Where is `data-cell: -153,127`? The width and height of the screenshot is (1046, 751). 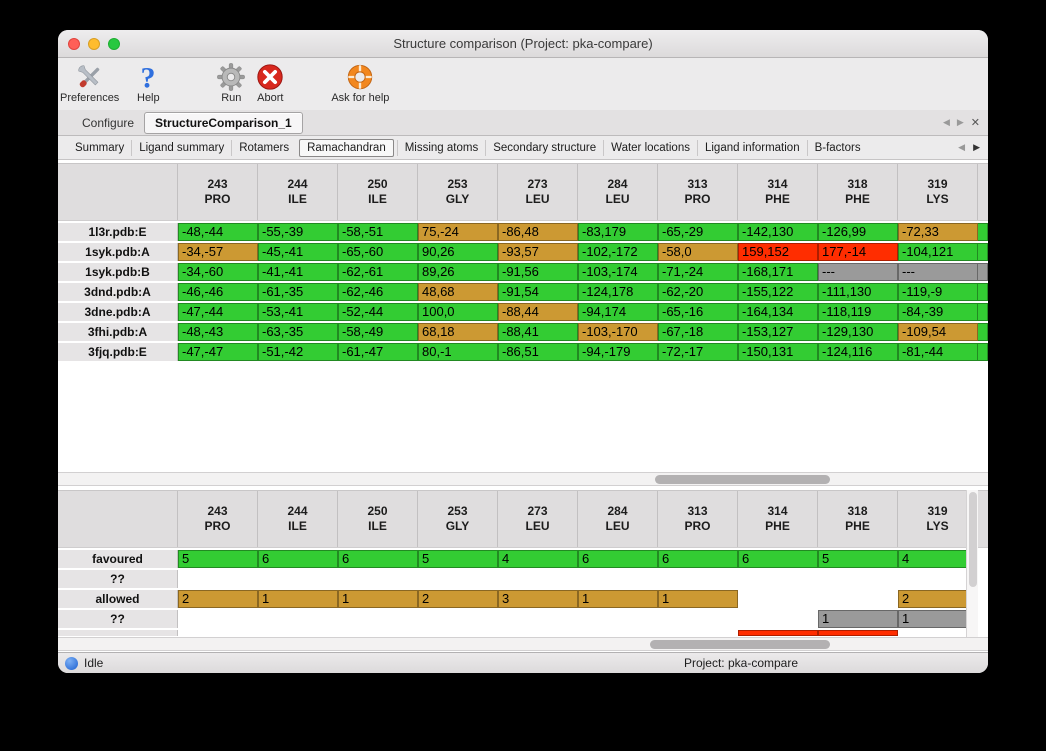
data-cell: -153,127 is located at coordinates (778, 332).